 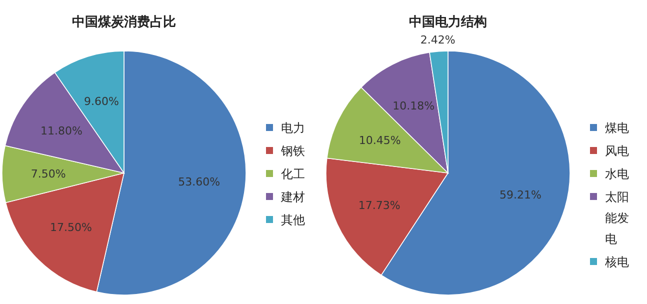 What do you see at coordinates (48, 174) in the screenshot?
I see `data-label: 7.50%` at bounding box center [48, 174].